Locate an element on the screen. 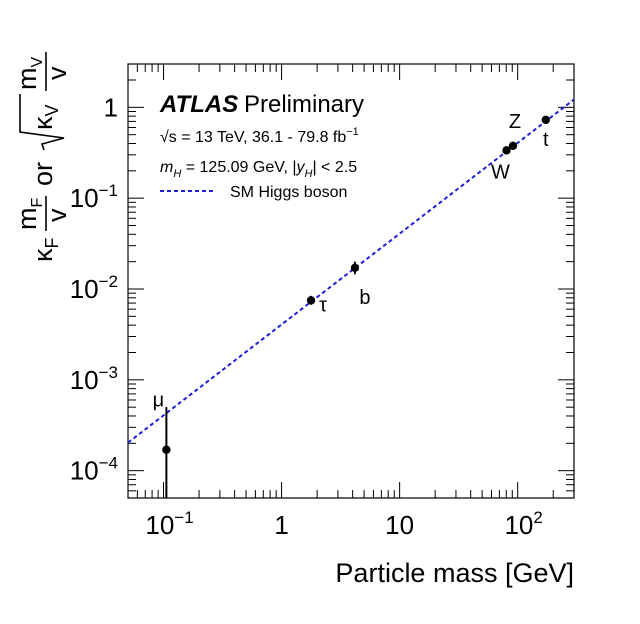 Image resolution: width=640 pixels, height=624 pixels. x-tick-label: 10² is located at coordinates (523, 524).